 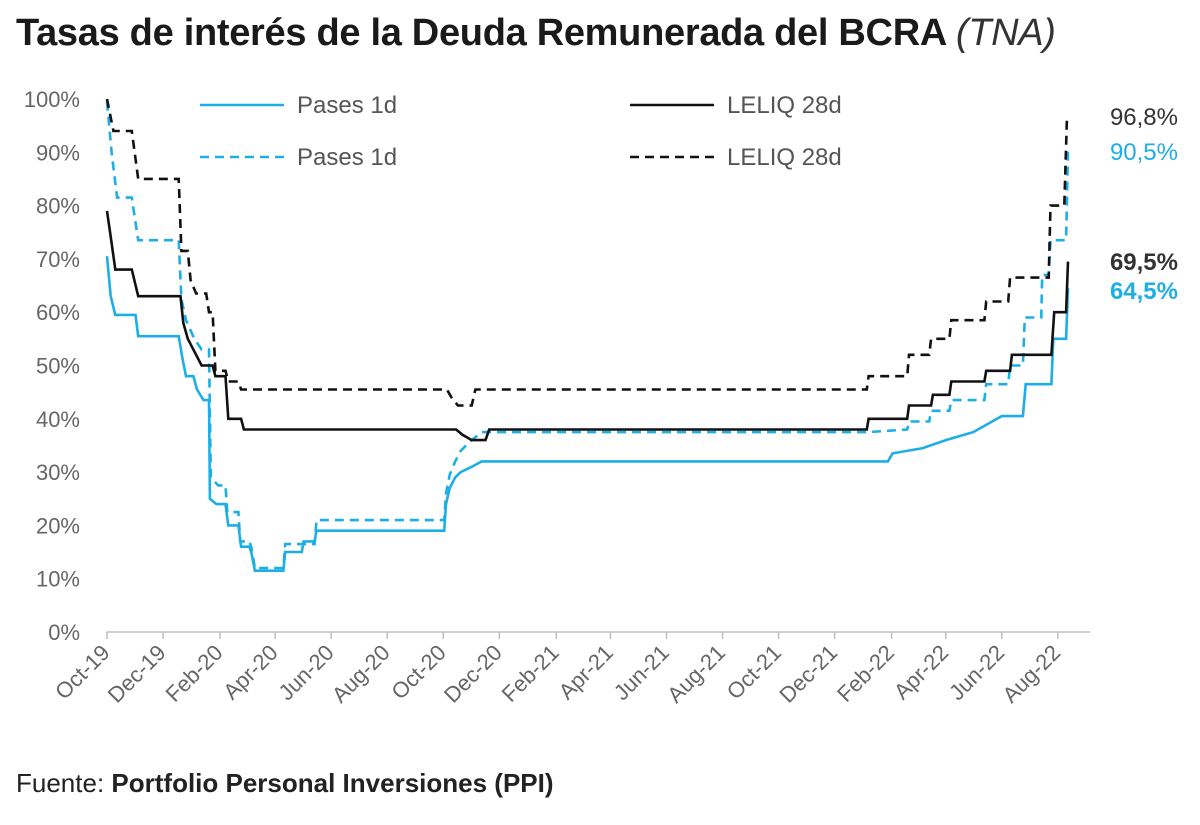 I want to click on x-tick-label: Oct-21, so click(x=754, y=672).